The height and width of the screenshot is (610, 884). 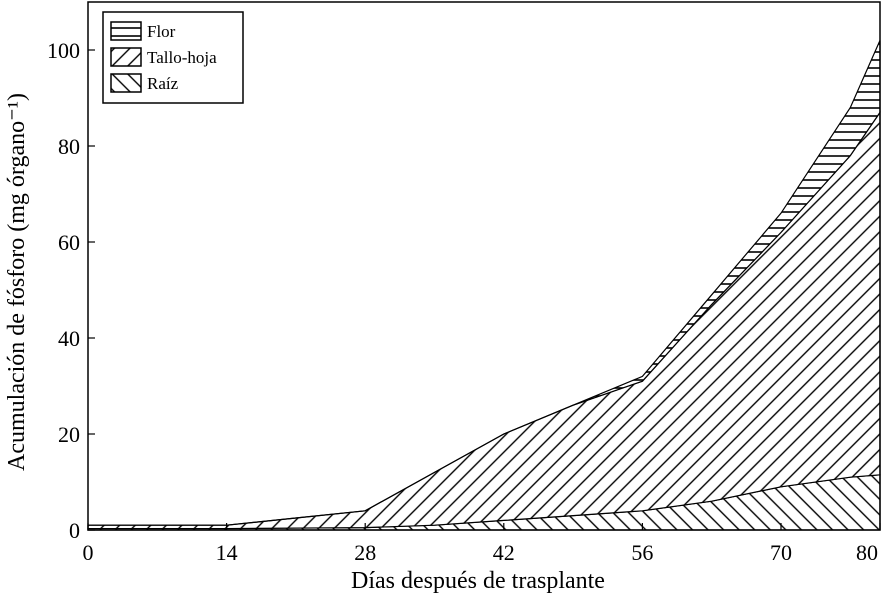 I want to click on y-tick-label: 60, so click(x=69, y=242).